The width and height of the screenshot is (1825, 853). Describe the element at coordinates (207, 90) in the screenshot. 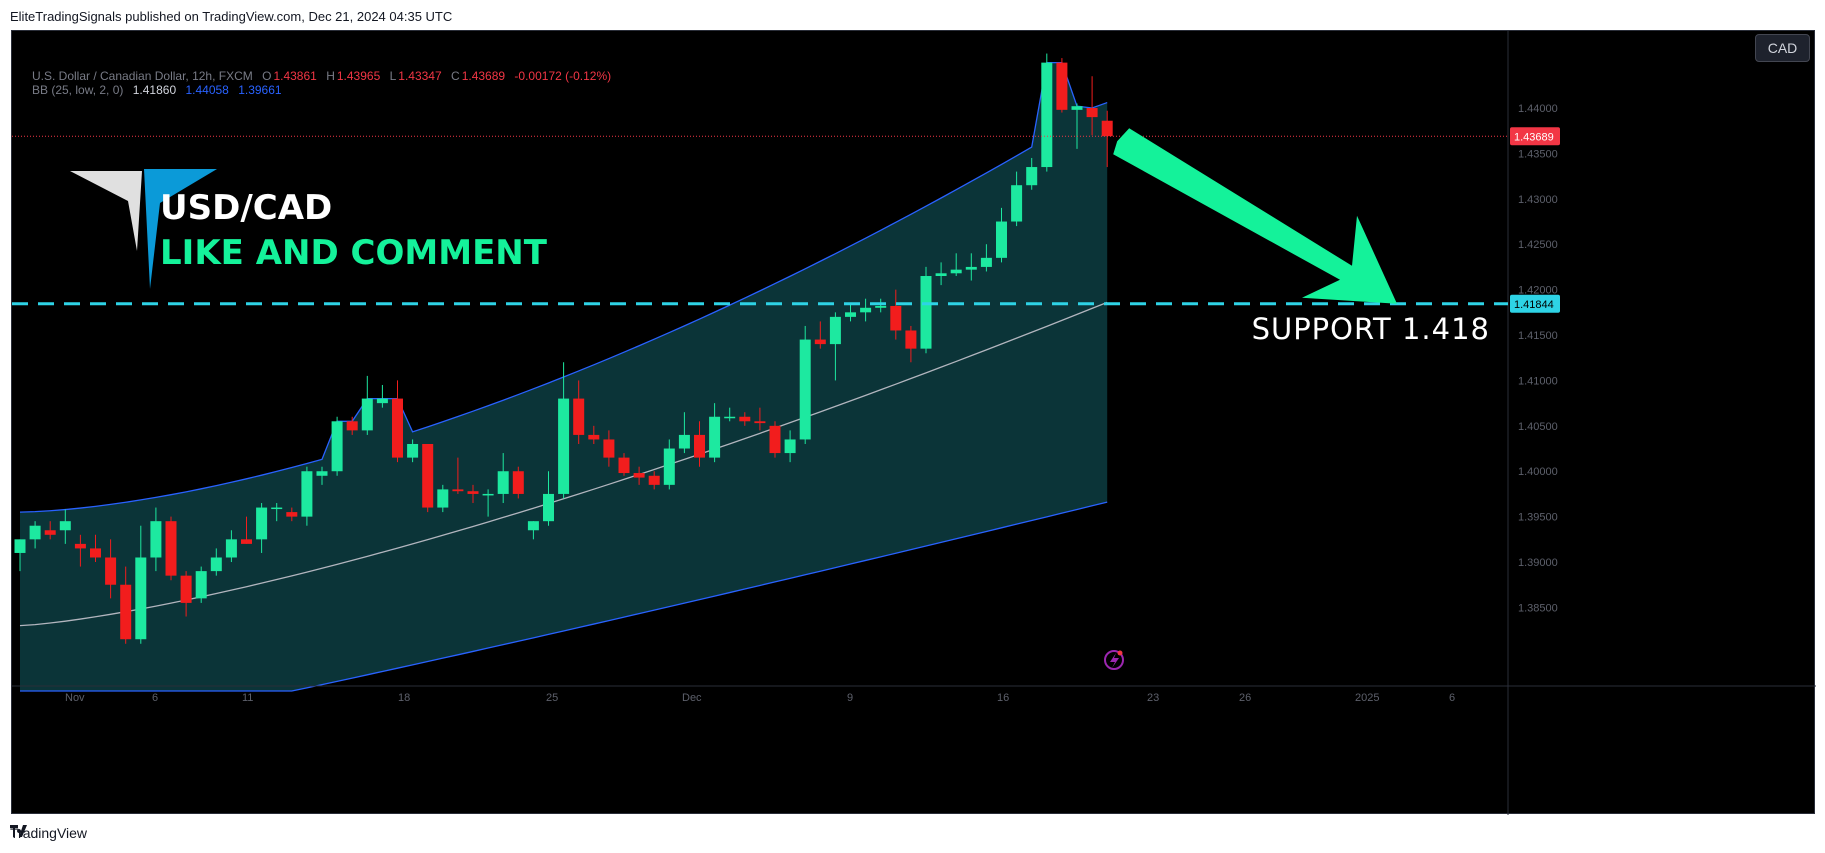

I see `legend-bb-upper: 1.44058` at that location.